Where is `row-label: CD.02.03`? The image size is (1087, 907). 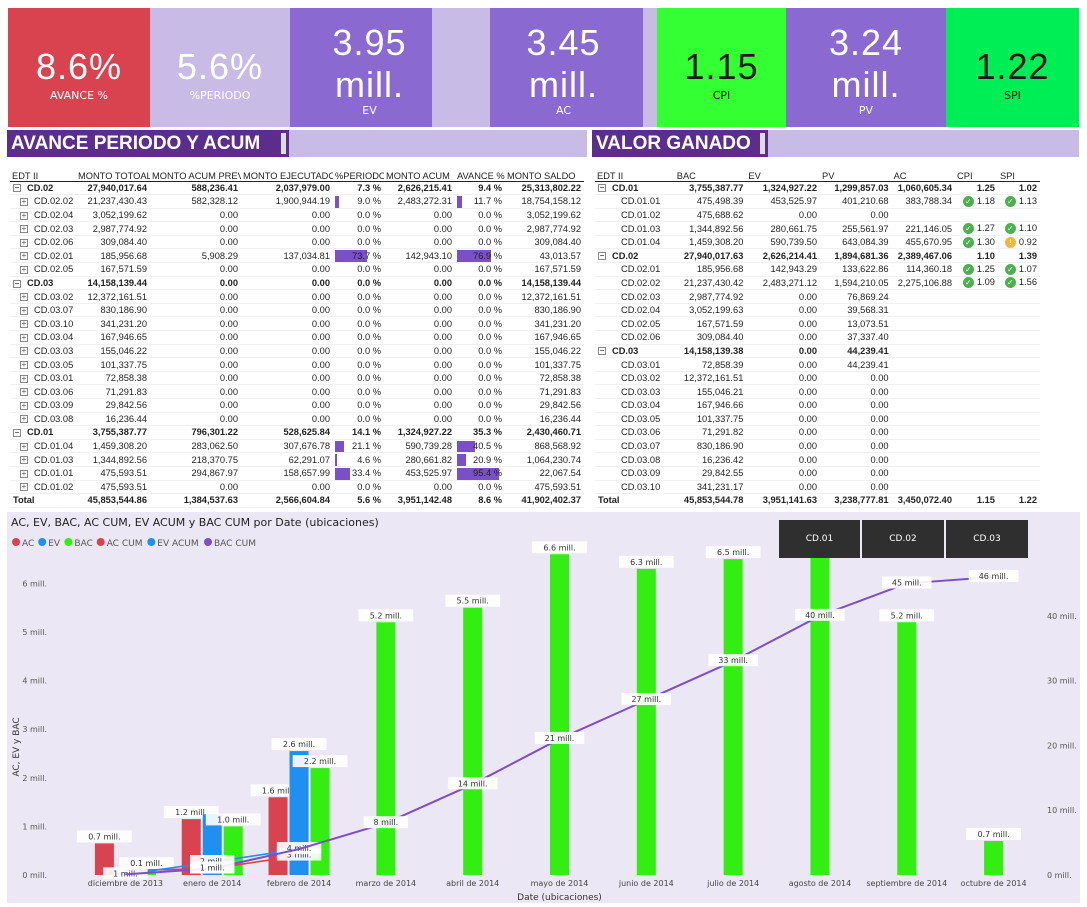 row-label: CD.02.03 is located at coordinates (635, 296).